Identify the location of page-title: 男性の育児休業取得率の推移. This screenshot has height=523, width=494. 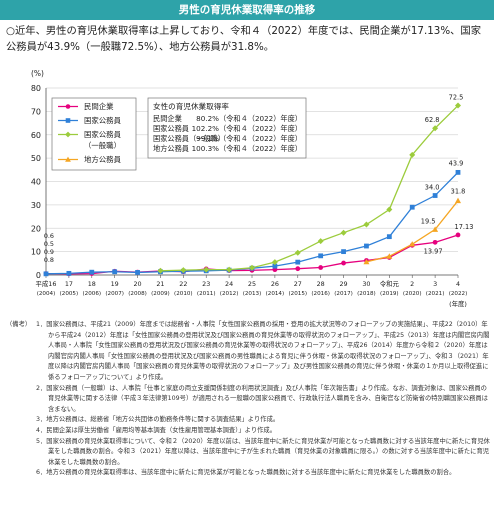
(247, 10).